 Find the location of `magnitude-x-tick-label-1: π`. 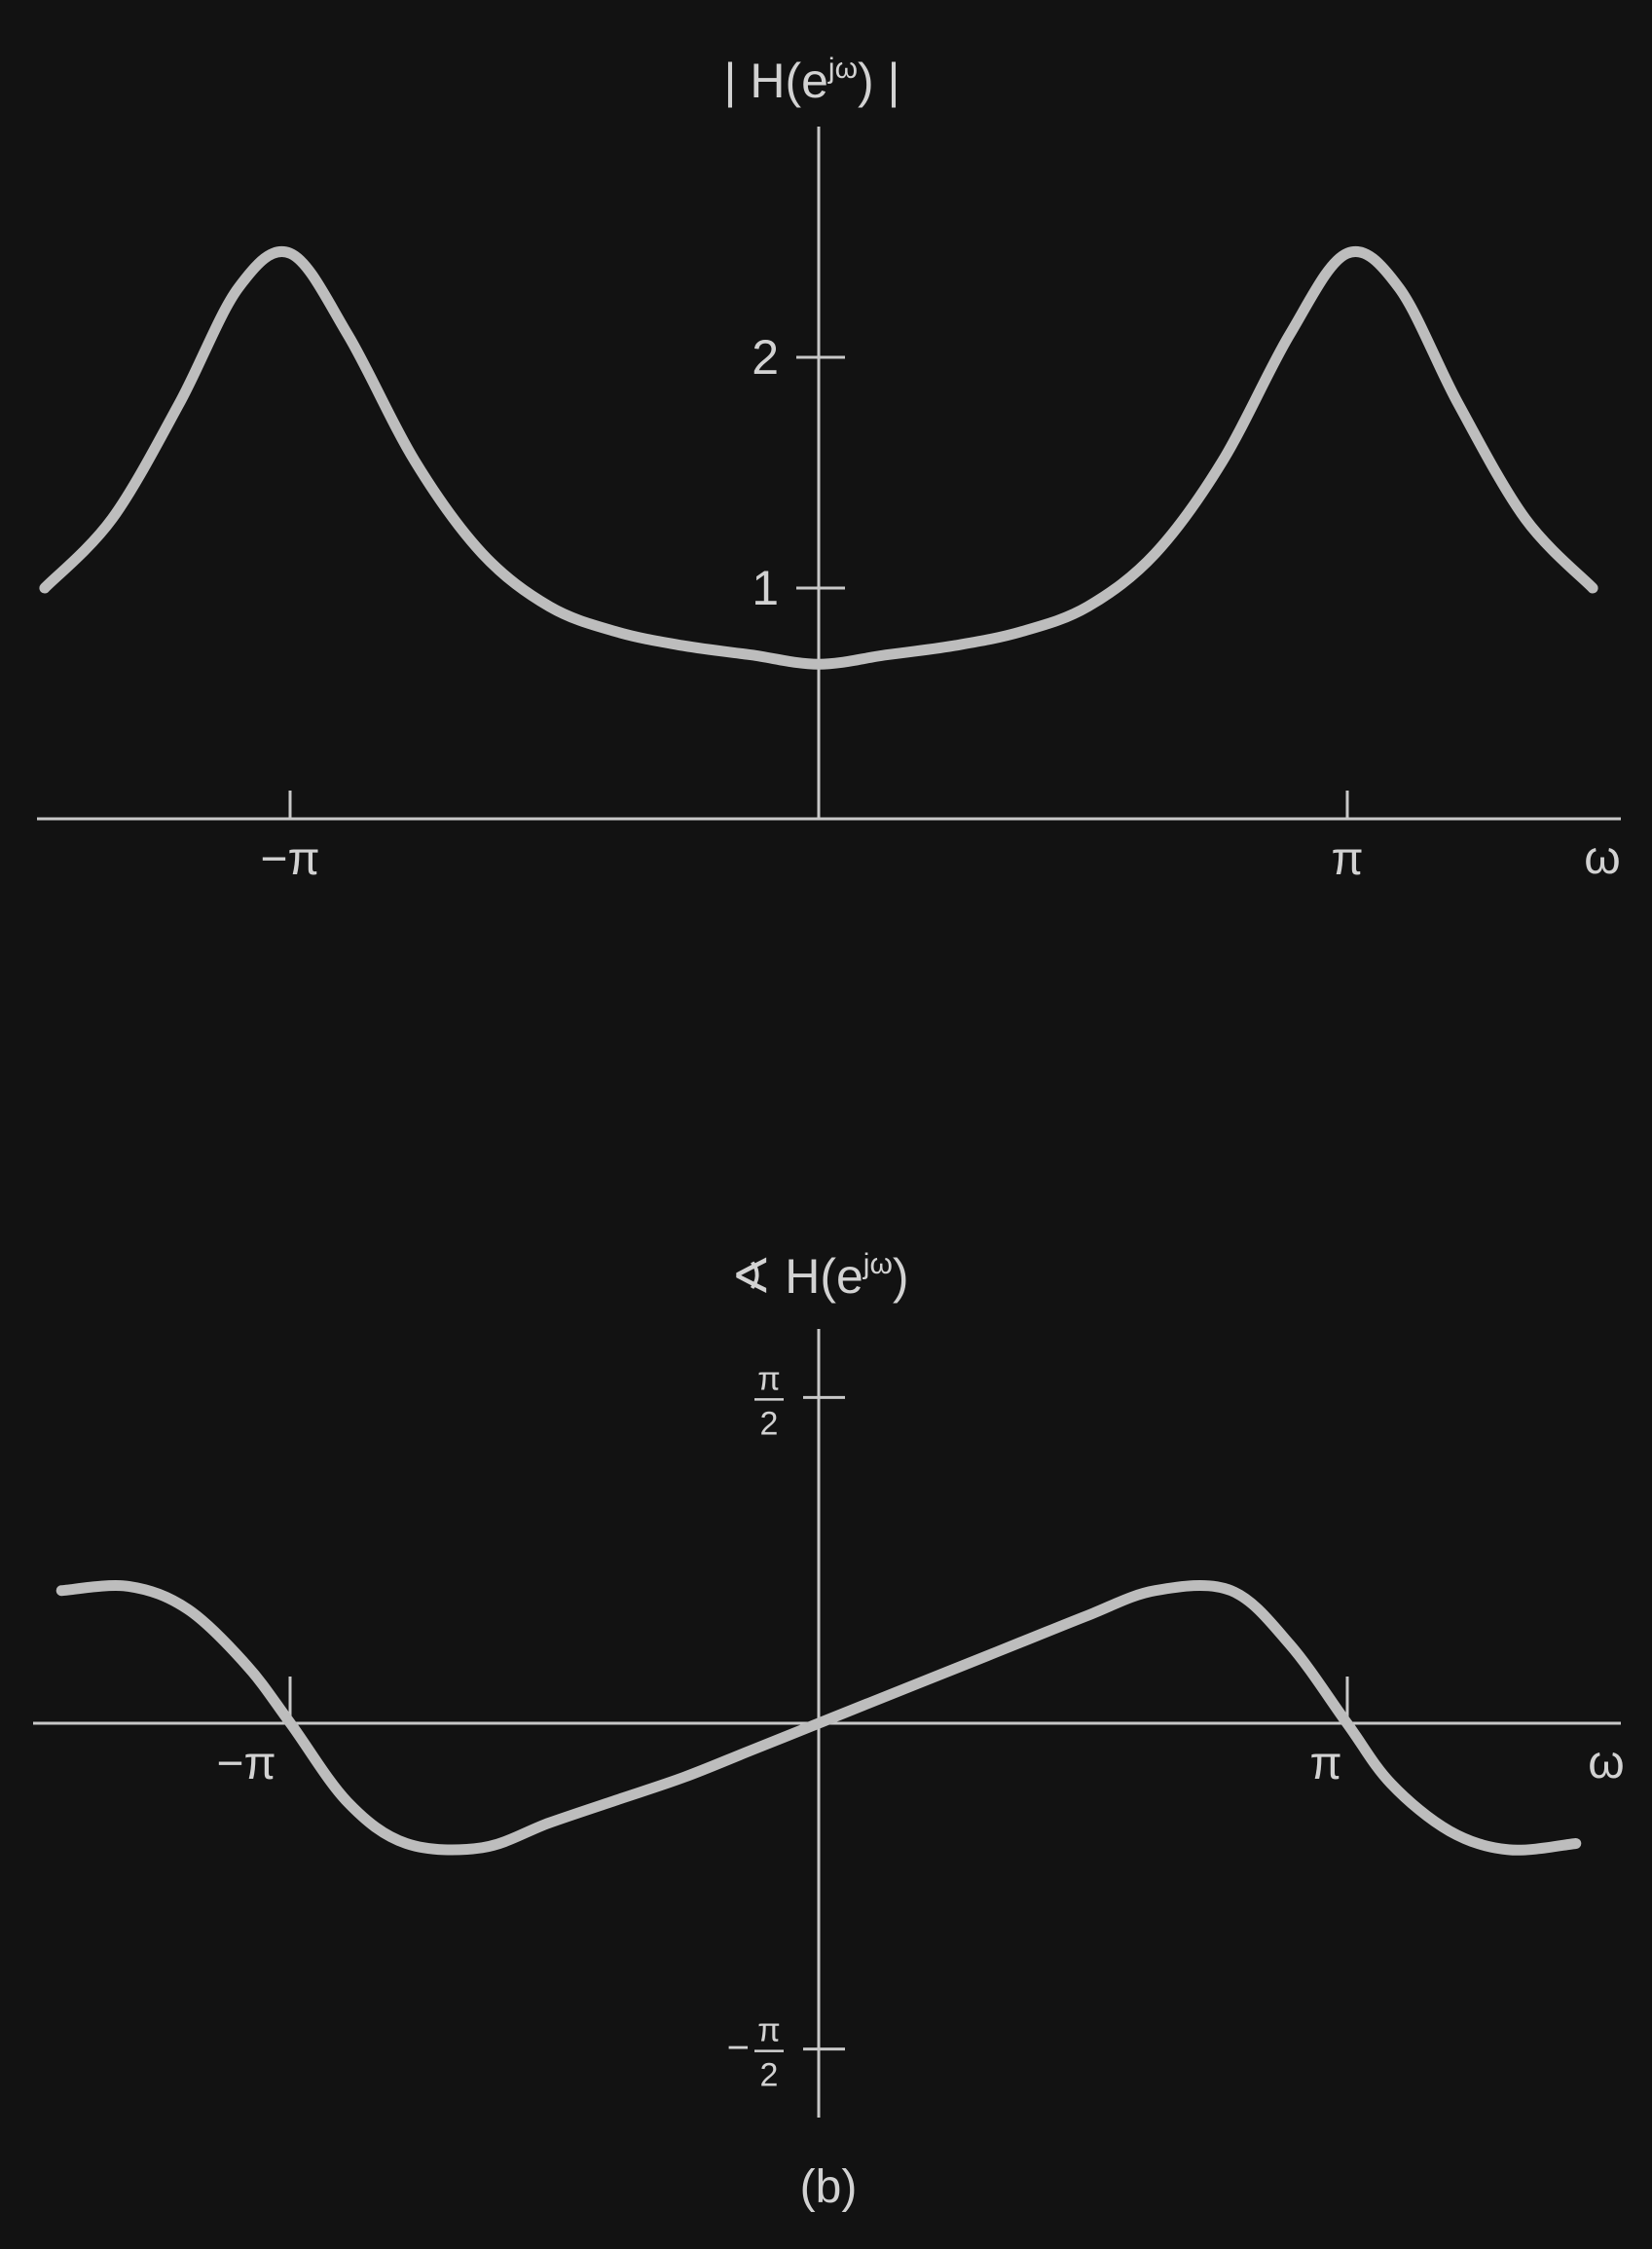

magnitude-x-tick-label-1: π is located at coordinates (1347, 859).